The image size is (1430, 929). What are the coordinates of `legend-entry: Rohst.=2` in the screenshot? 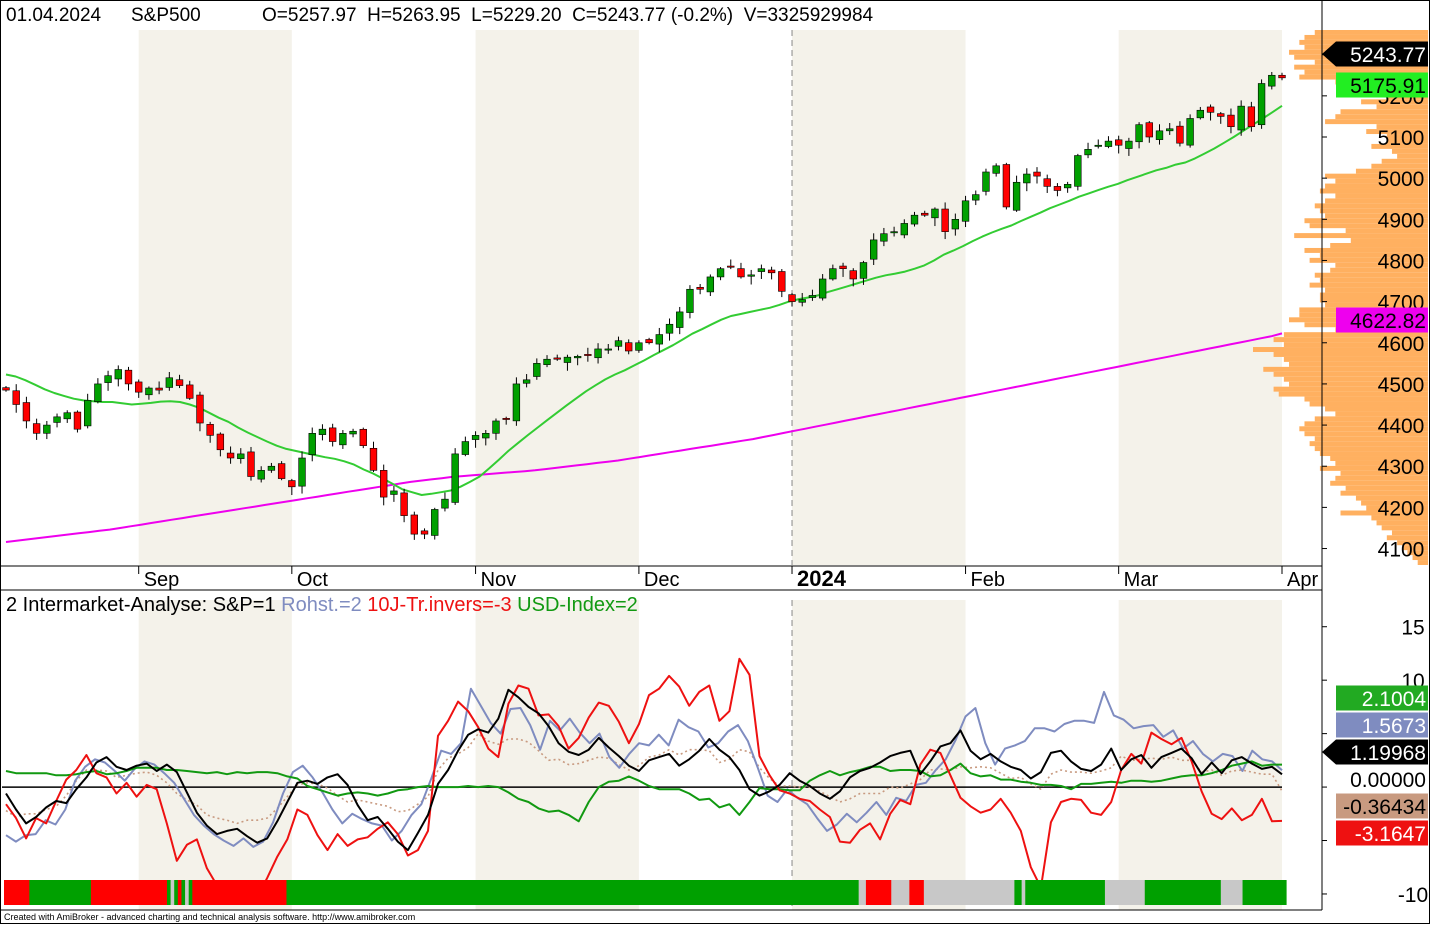 It's located at (319, 605).